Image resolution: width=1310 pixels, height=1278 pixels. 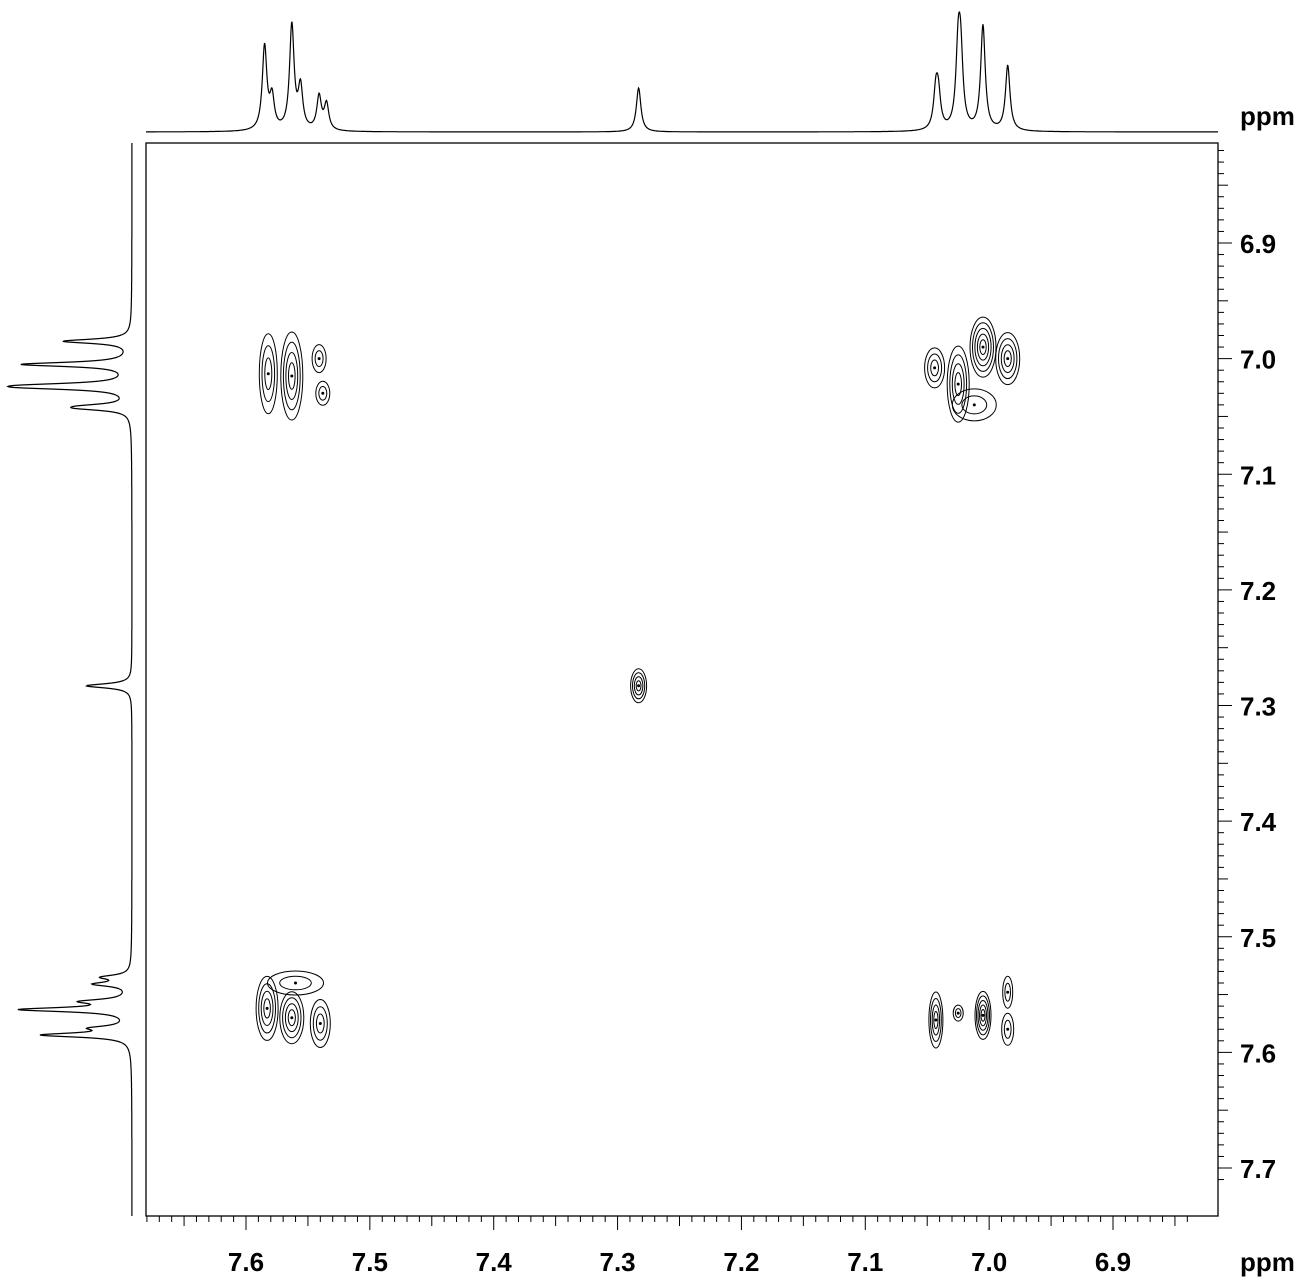 What do you see at coordinates (865, 1262) in the screenshot?
I see `x-tick-label: 7.1` at bounding box center [865, 1262].